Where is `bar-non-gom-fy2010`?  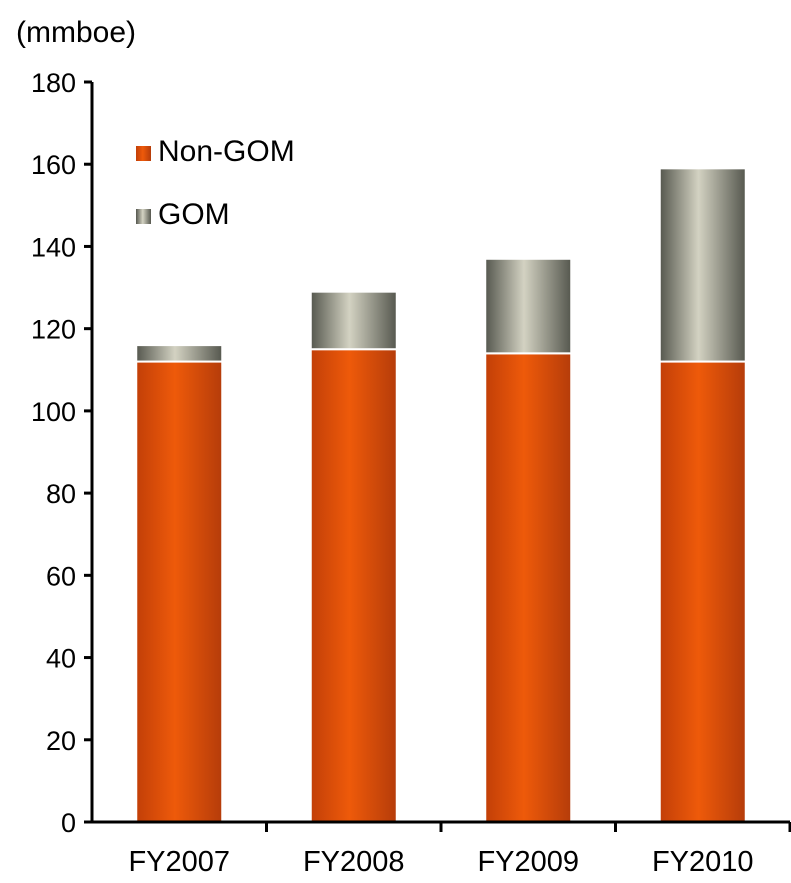 bar-non-gom-fy2010 is located at coordinates (702, 591).